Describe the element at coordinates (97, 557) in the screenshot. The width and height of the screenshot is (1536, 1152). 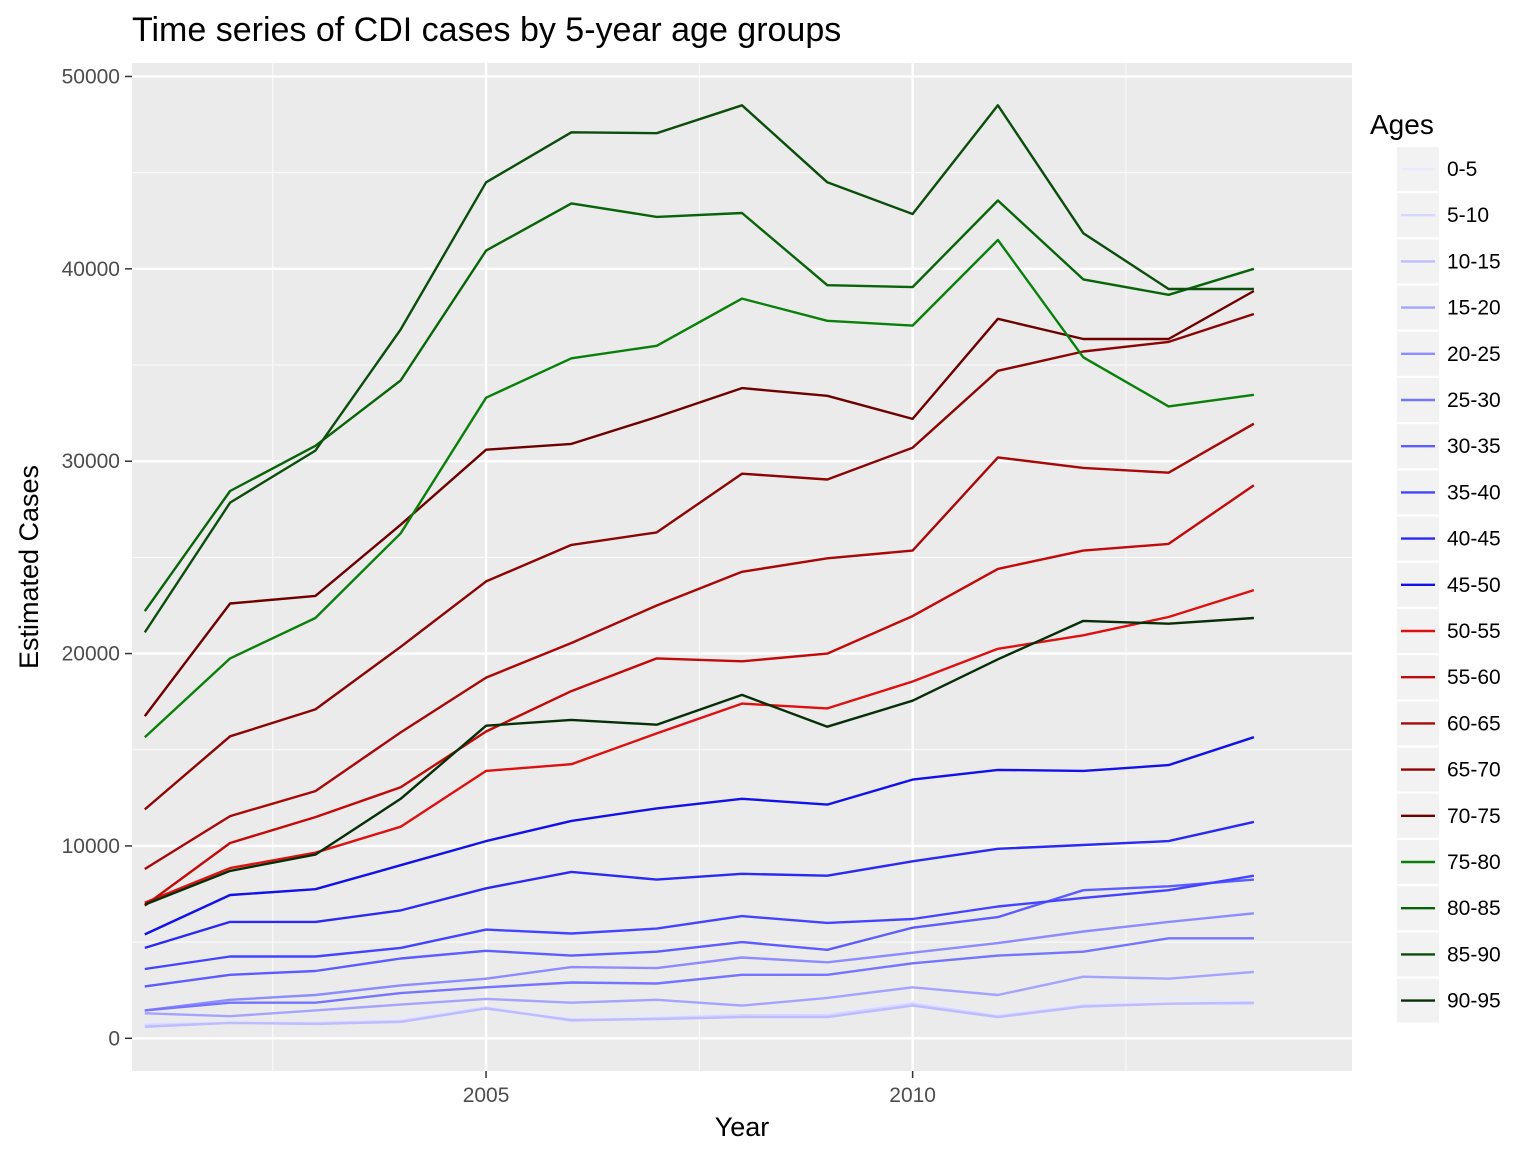
I see `y-axis-ticks: 0 10000 20000 30000 40000 50000` at that location.